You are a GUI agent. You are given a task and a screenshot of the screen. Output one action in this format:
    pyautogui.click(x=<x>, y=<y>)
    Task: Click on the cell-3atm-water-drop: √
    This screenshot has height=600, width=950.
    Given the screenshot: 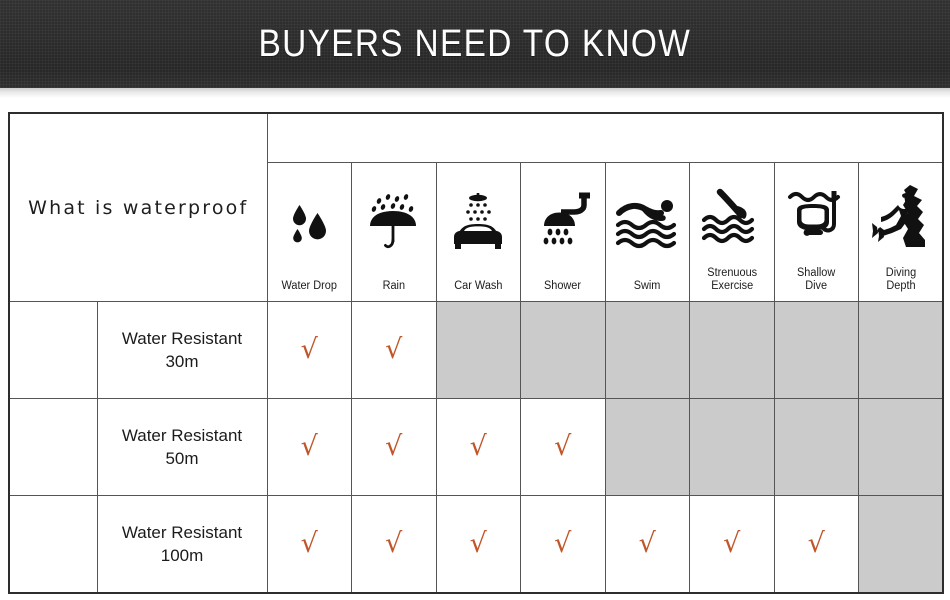 What is the action you would take?
    pyautogui.click(x=309, y=350)
    